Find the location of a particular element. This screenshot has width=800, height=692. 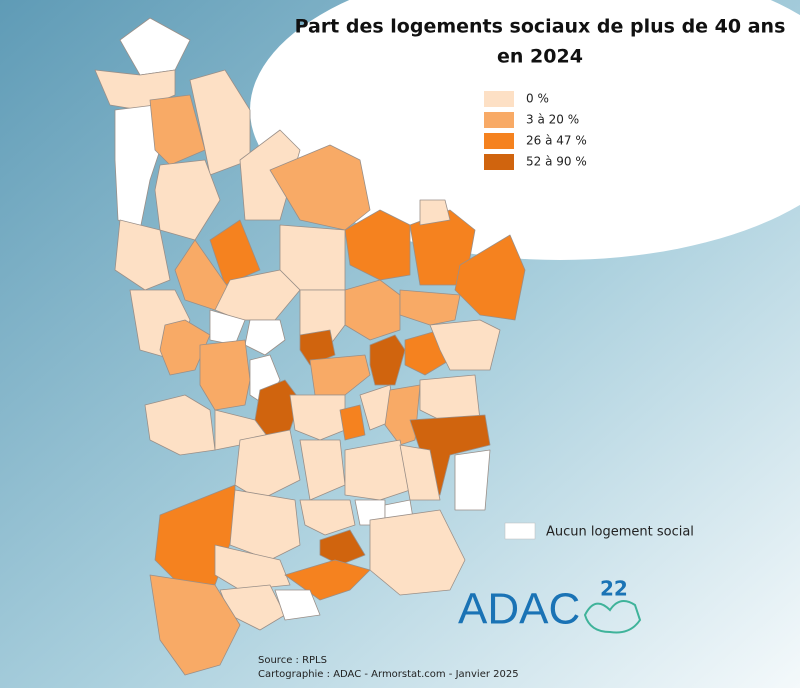

legend-label: 0 % is located at coordinates (537, 99).